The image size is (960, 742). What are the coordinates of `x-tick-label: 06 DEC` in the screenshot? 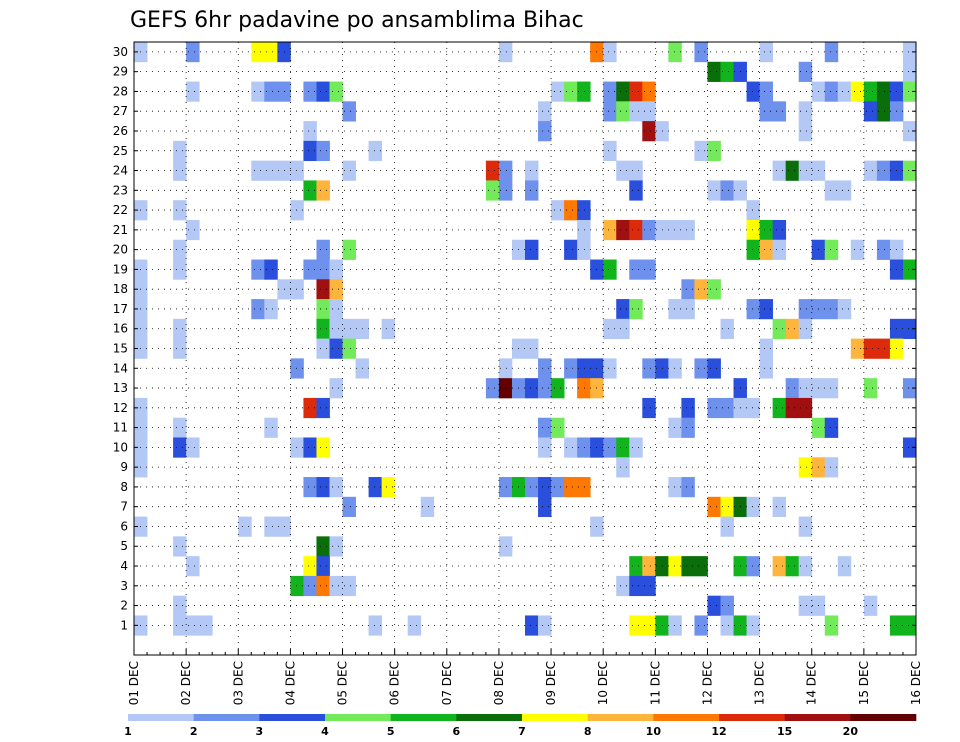 It's located at (395, 683).